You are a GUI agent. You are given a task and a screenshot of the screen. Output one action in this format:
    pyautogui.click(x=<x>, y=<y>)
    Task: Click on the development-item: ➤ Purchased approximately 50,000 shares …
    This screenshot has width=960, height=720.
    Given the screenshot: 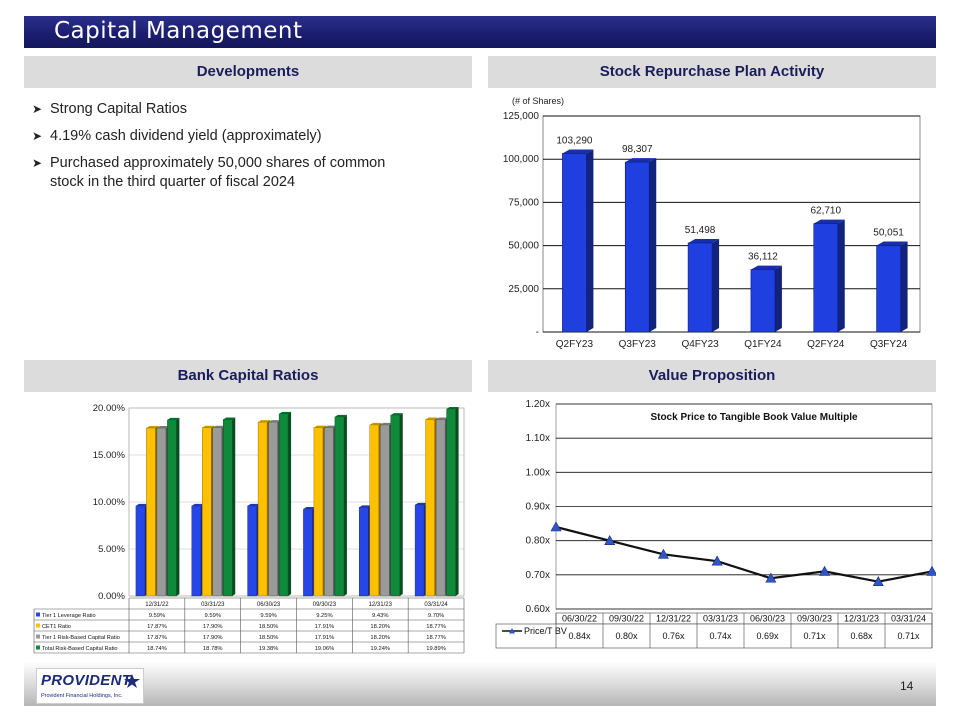 What is the action you would take?
    pyautogui.click(x=247, y=173)
    